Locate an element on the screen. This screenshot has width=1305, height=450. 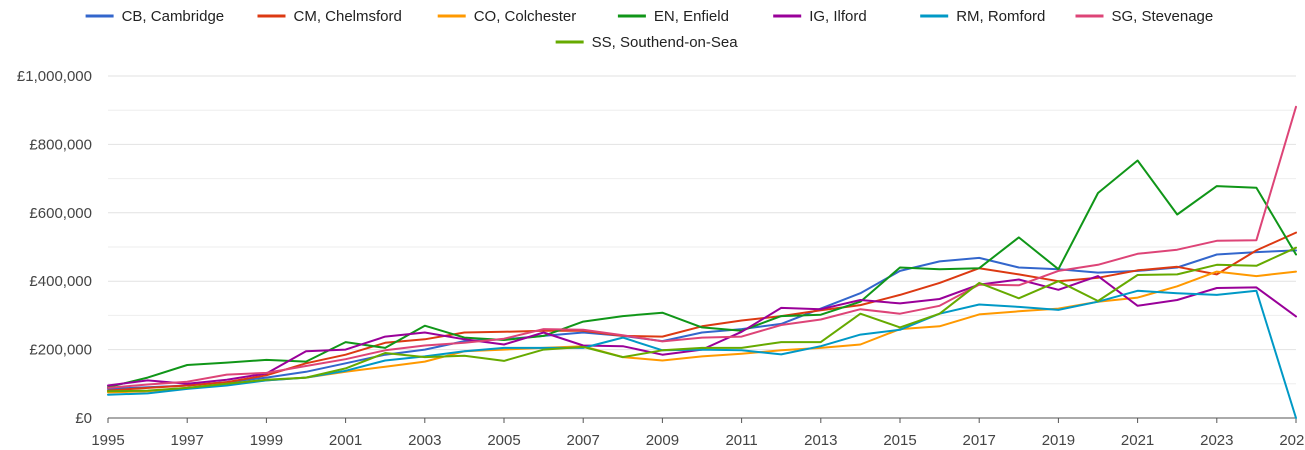
legend-item-cb: CB, Cambridge is located at coordinates (155, 16).